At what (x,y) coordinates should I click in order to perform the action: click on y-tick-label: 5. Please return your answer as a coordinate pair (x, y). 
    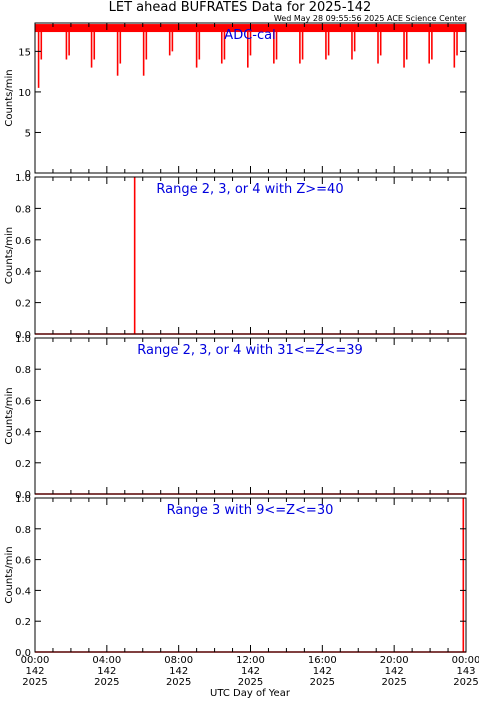
    Looking at the image, I should click on (28, 133).